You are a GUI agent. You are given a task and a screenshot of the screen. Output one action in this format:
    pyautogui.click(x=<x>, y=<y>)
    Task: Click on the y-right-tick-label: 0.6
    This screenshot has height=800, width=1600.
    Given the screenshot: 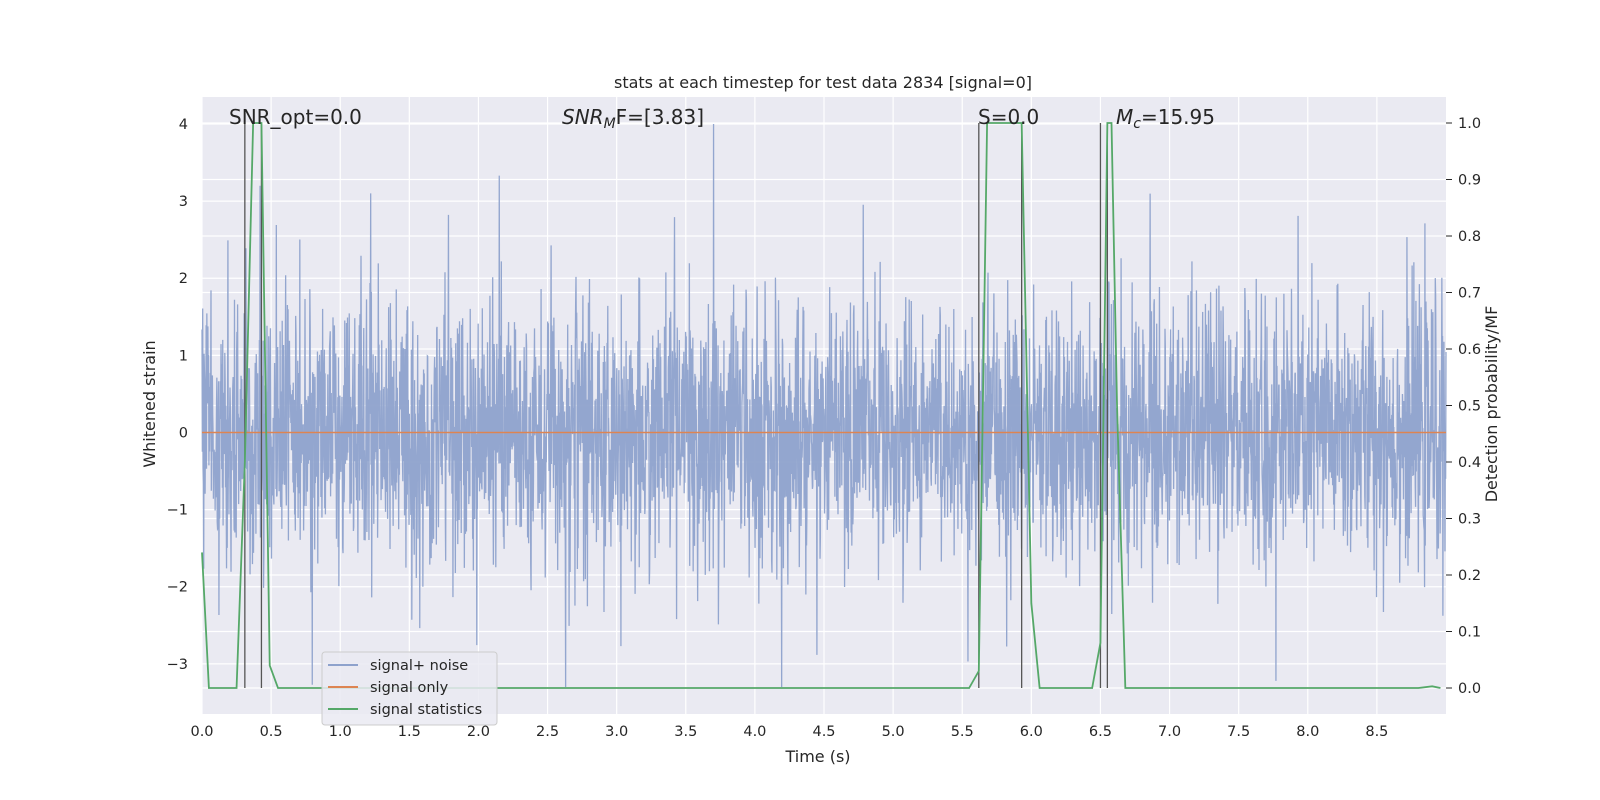 What is the action you would take?
    pyautogui.click(x=1469, y=350)
    